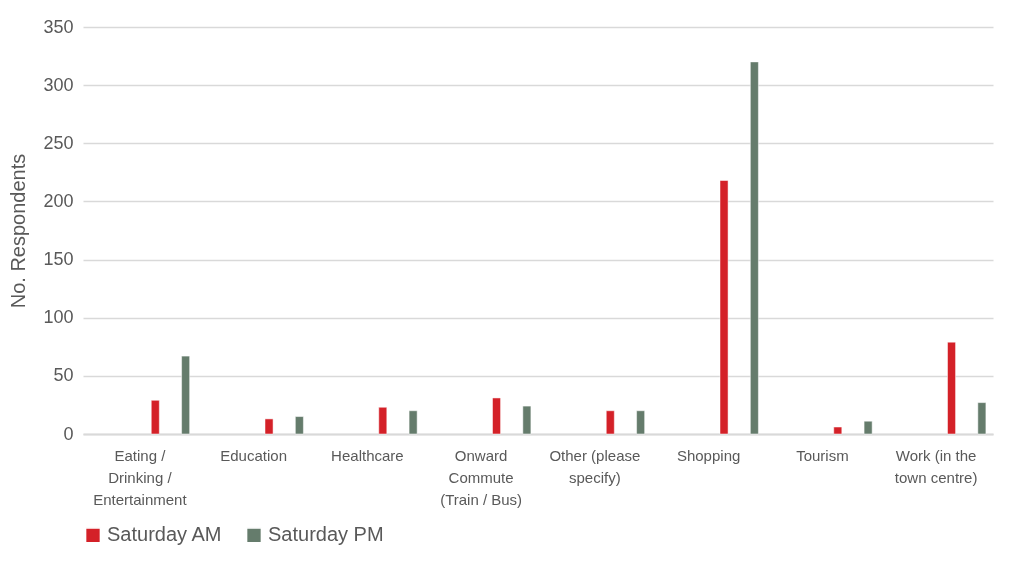 The height and width of the screenshot is (565, 1032). Describe the element at coordinates (58, 259) in the screenshot. I see `y-tick-label: 150` at that location.